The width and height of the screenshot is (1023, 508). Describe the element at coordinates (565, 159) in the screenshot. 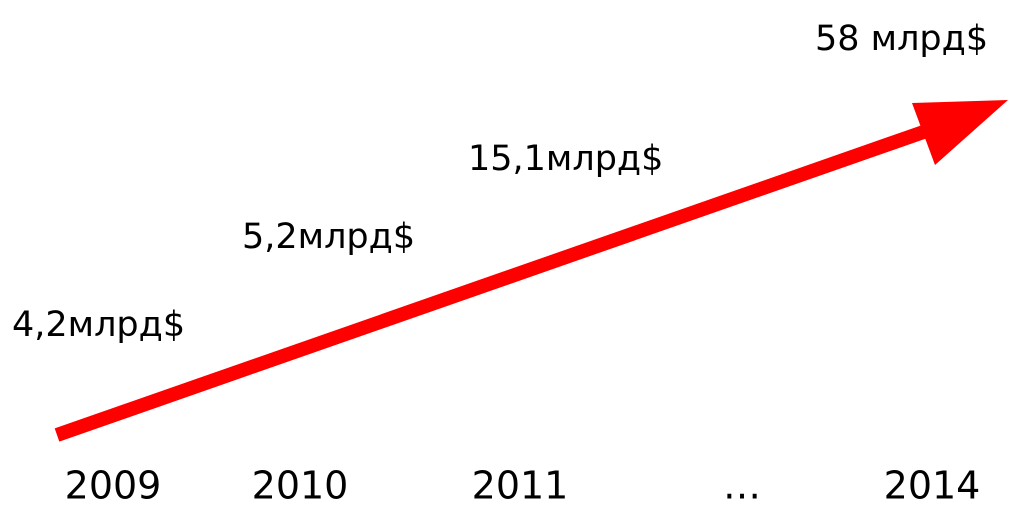

I see `value-label: 15,1млрд$` at that location.